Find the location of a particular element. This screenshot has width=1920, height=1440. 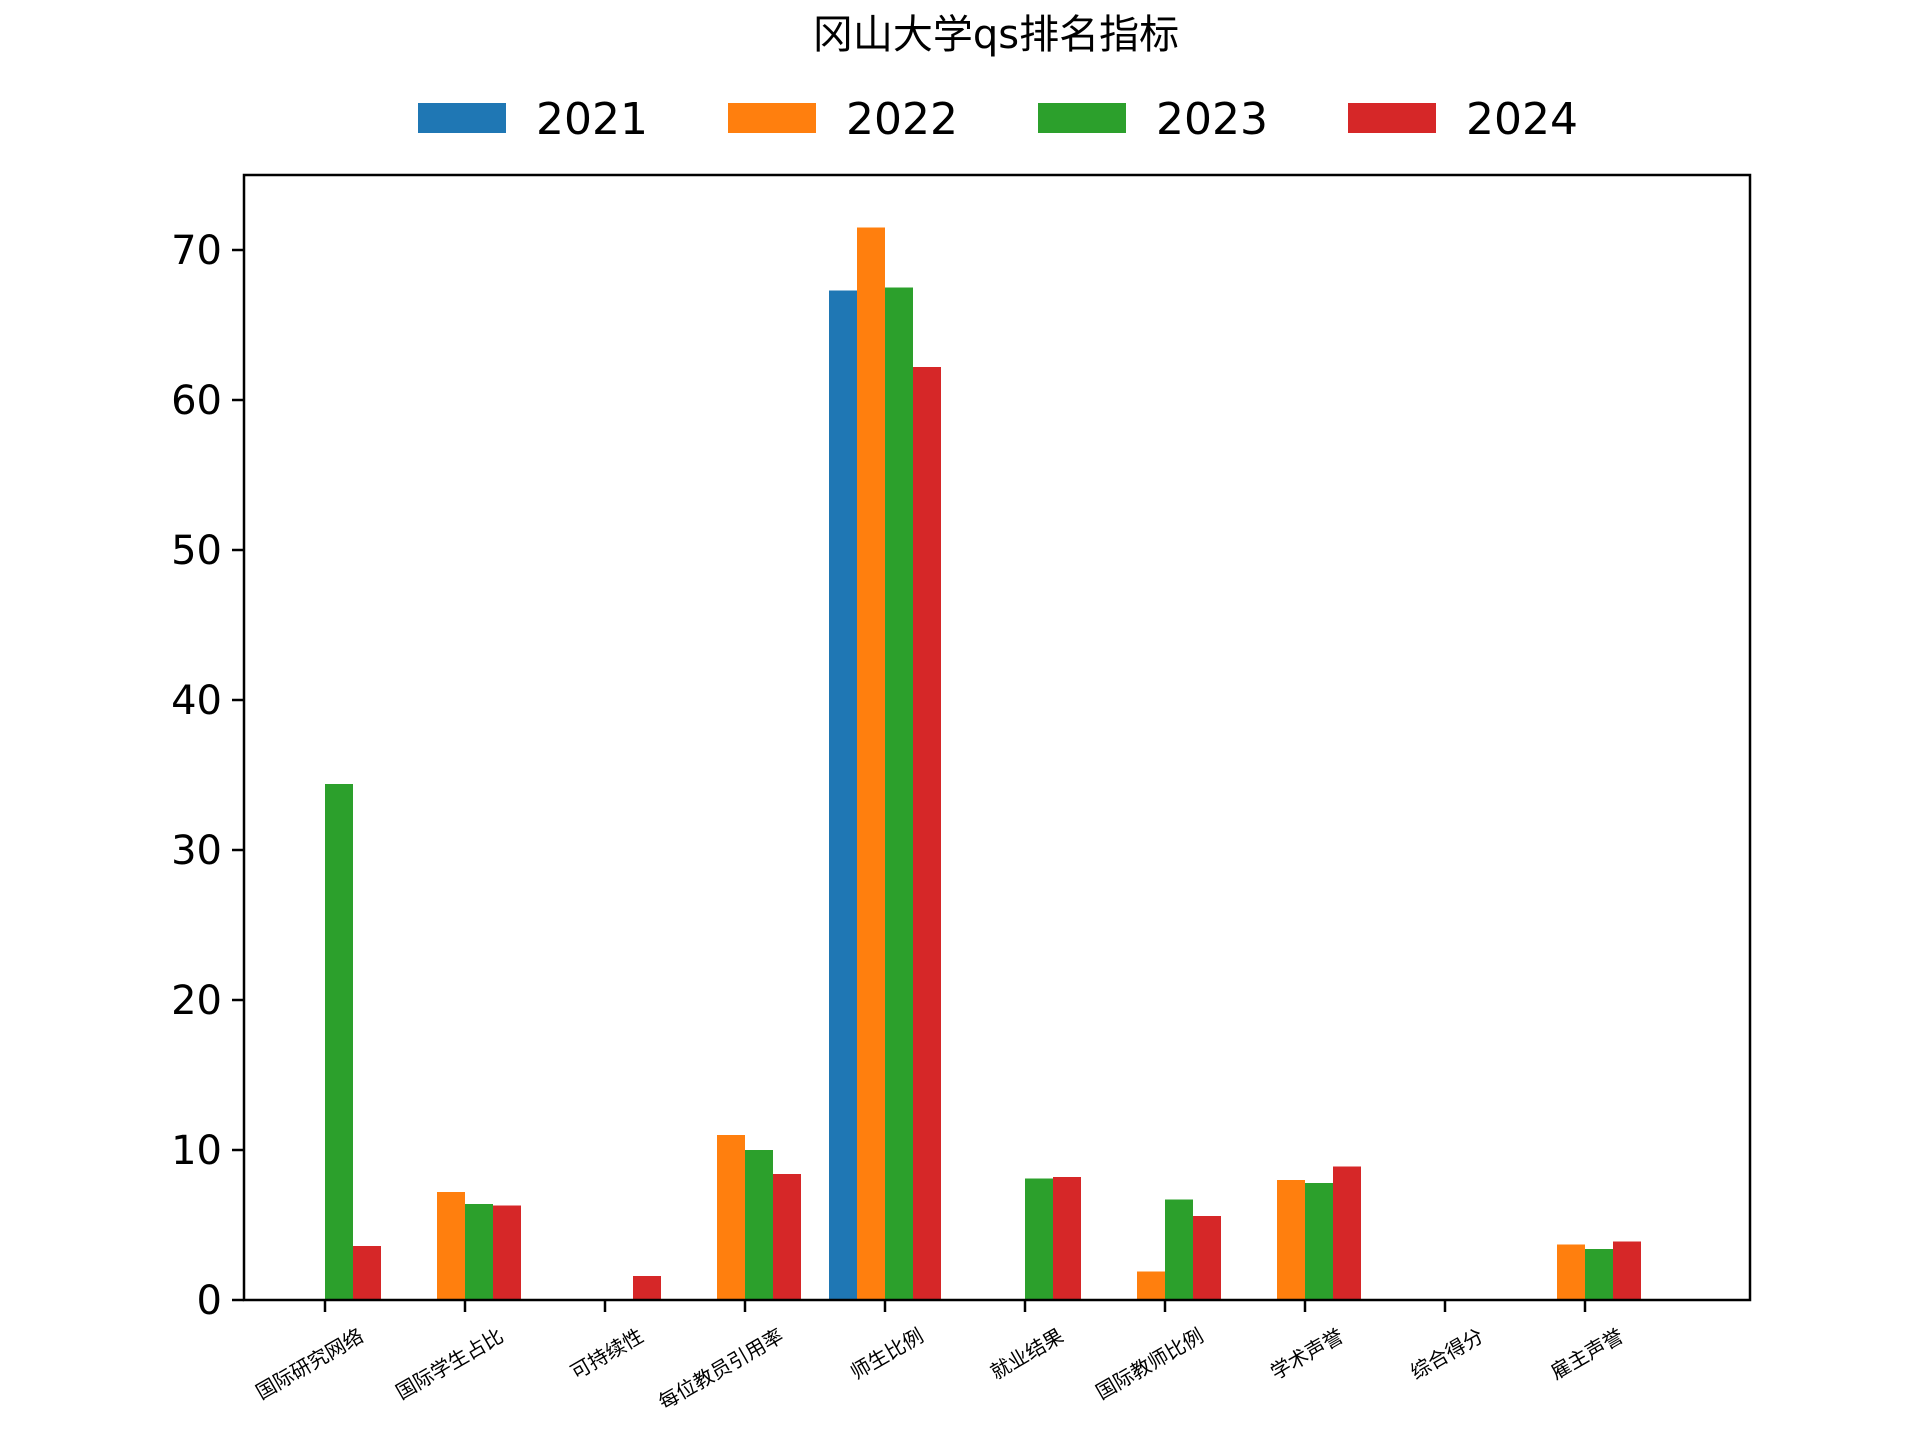

bar-2024-国际教师比例 is located at coordinates (1207, 1258).